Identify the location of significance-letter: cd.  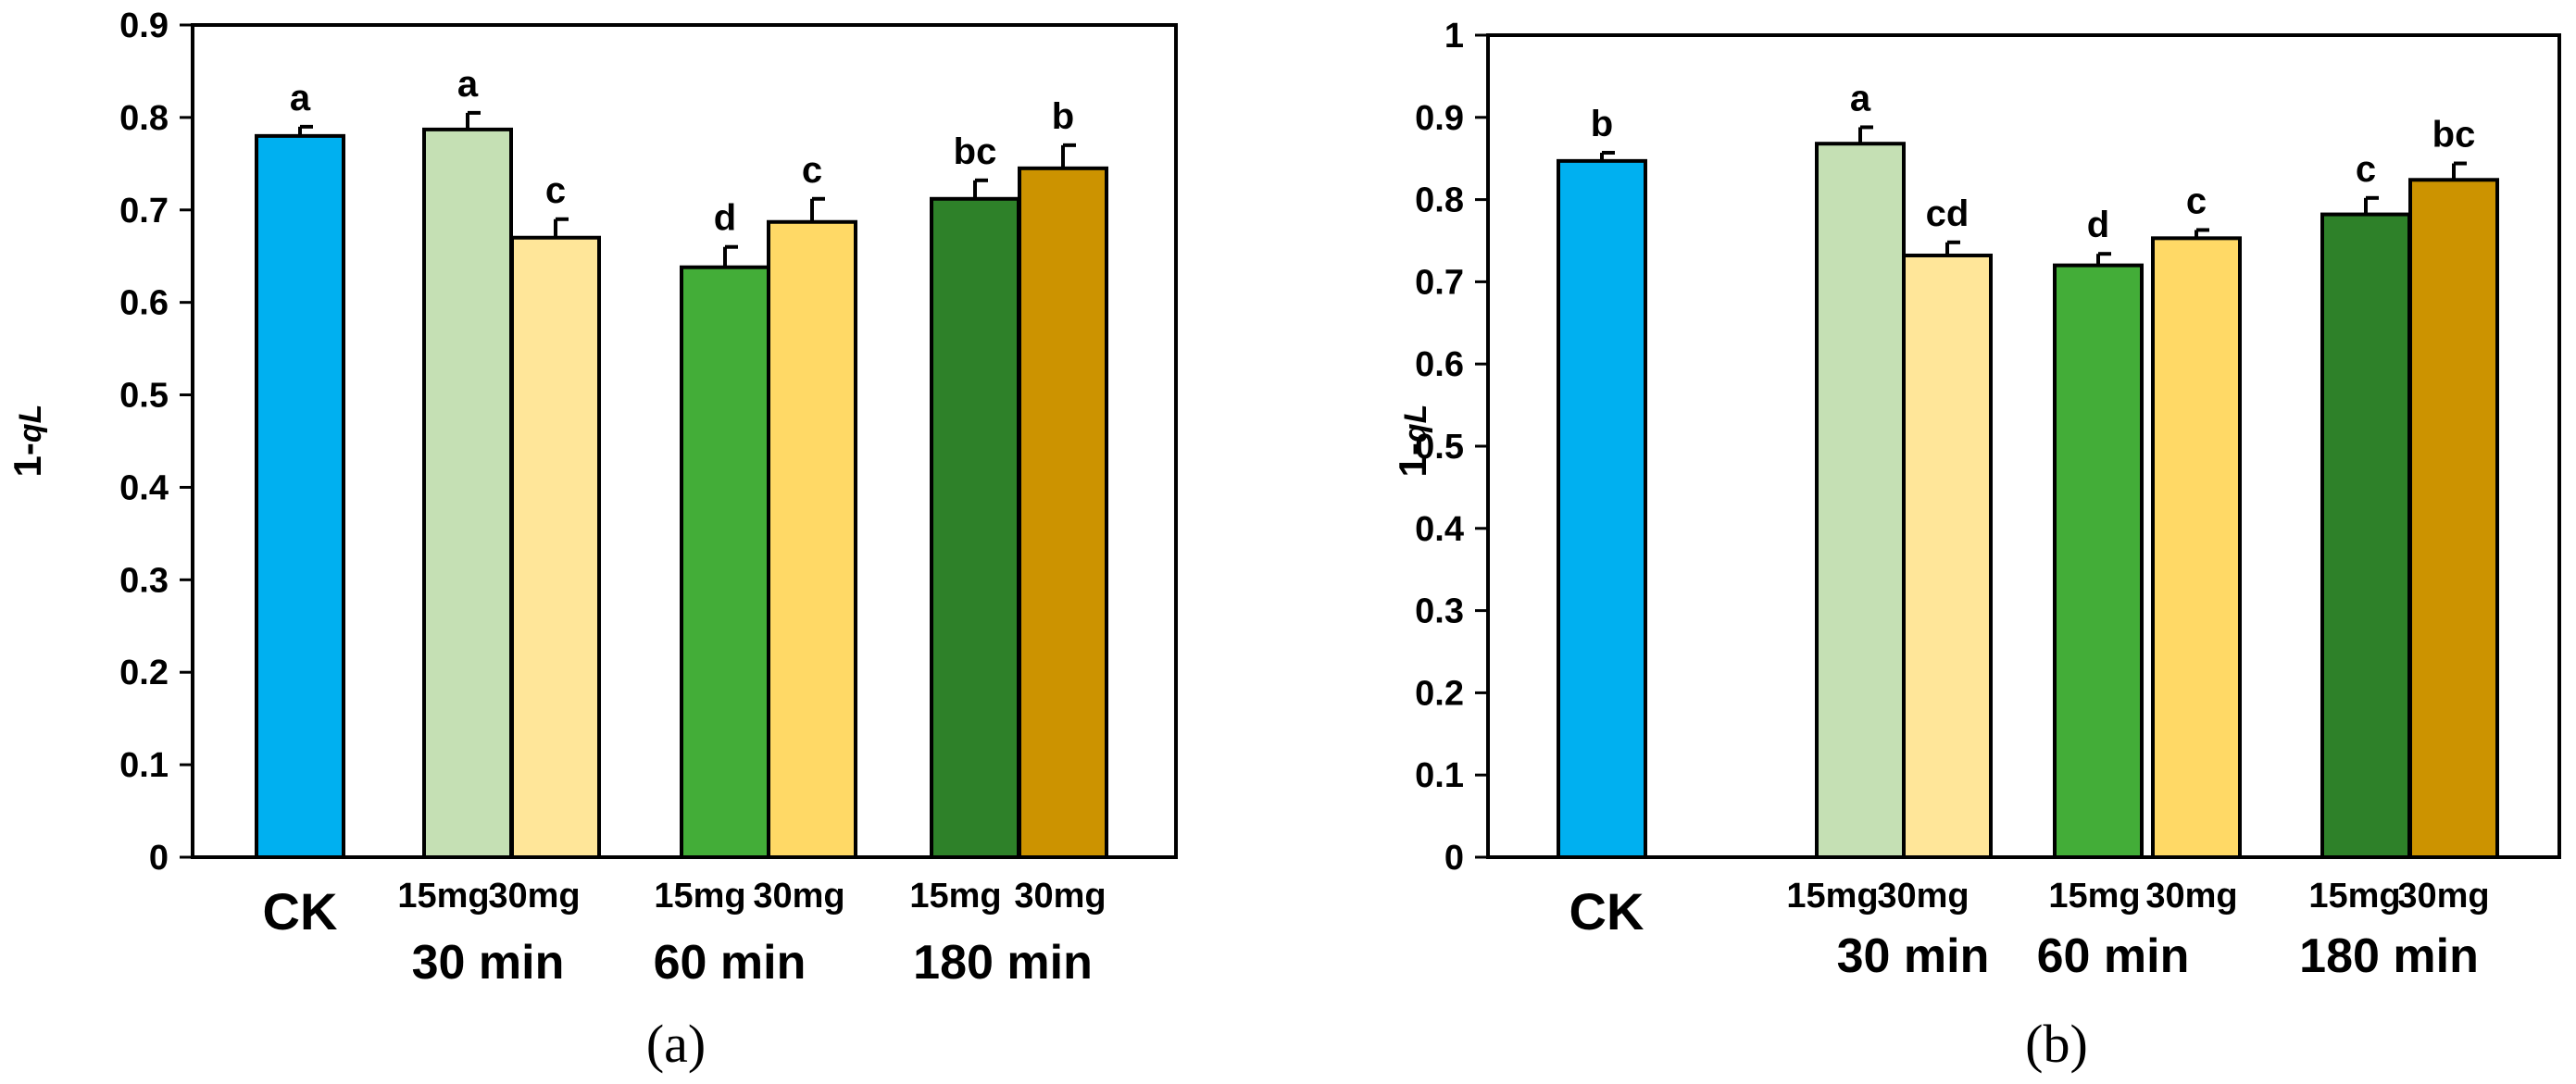
(1948, 214).